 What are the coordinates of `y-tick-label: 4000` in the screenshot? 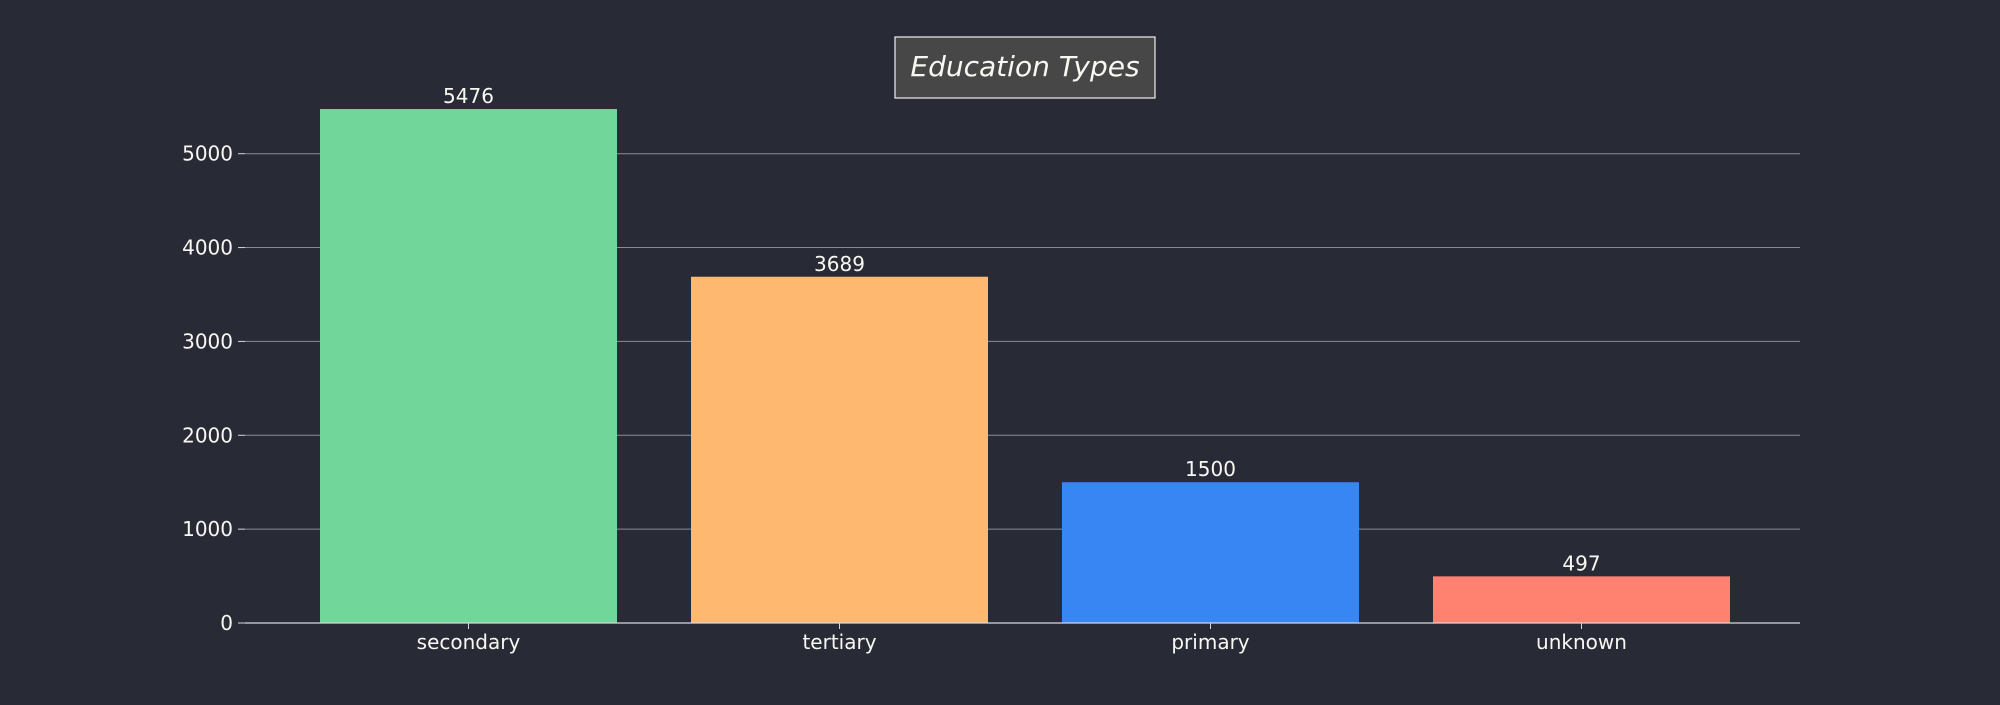 It's located at (207, 248).